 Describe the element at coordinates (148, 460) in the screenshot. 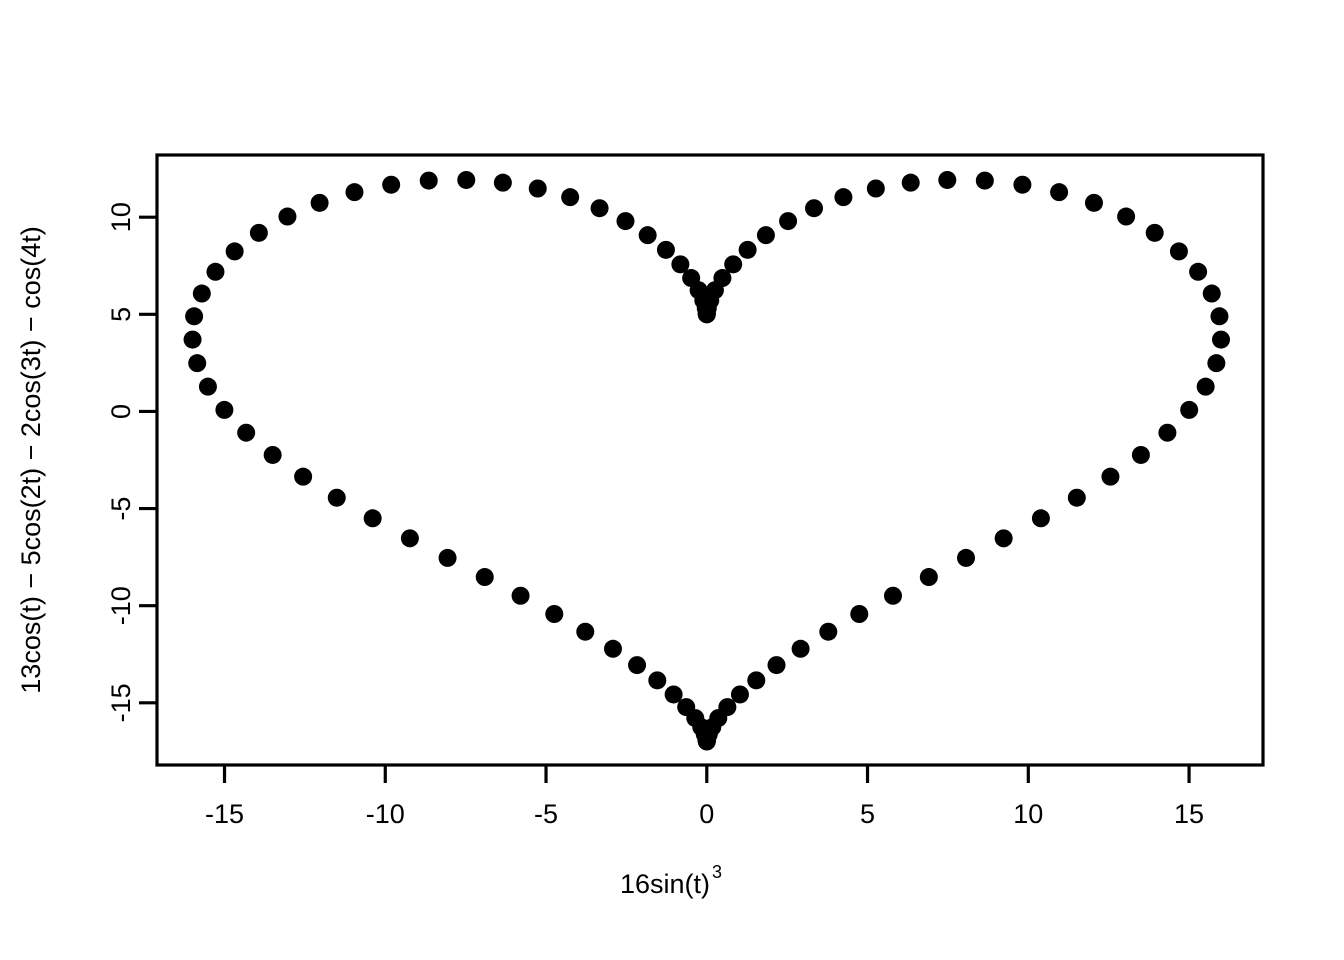

I see `y-axis-ticks` at that location.